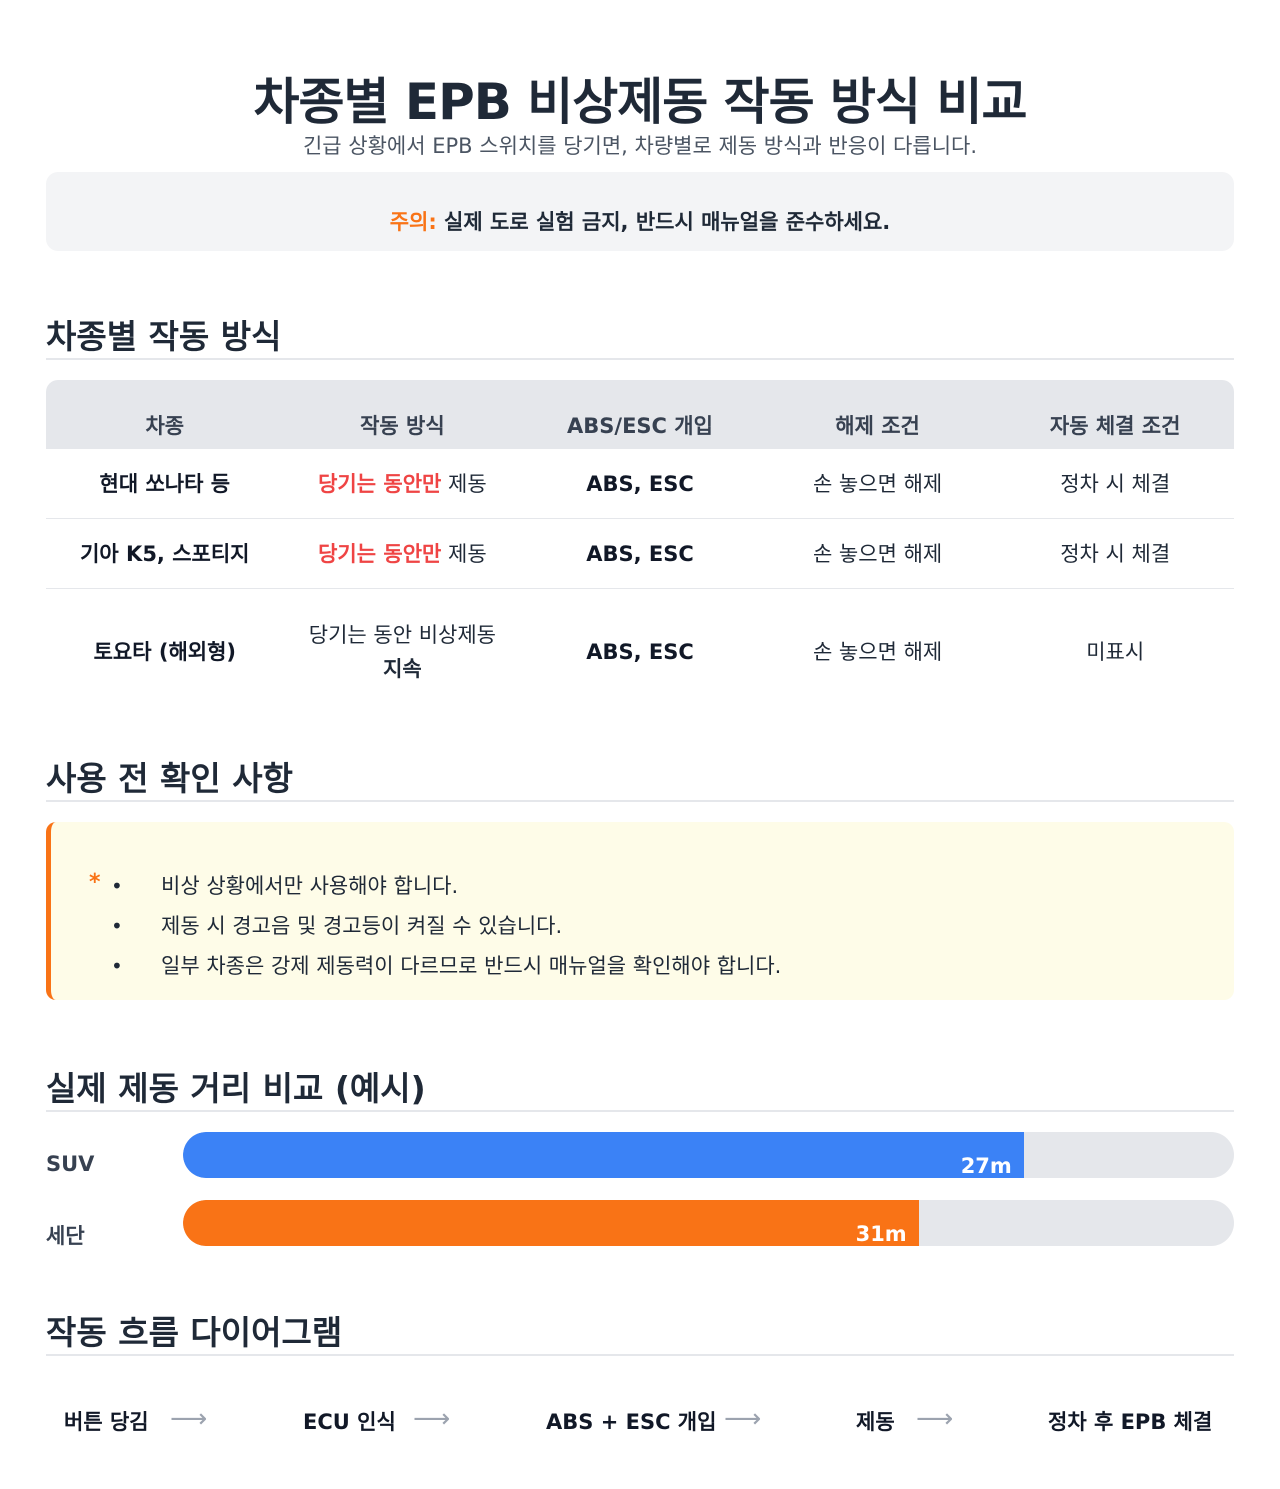 The image size is (1280, 1489). I want to click on bar-track-sedan: 31m, so click(708, 1223).